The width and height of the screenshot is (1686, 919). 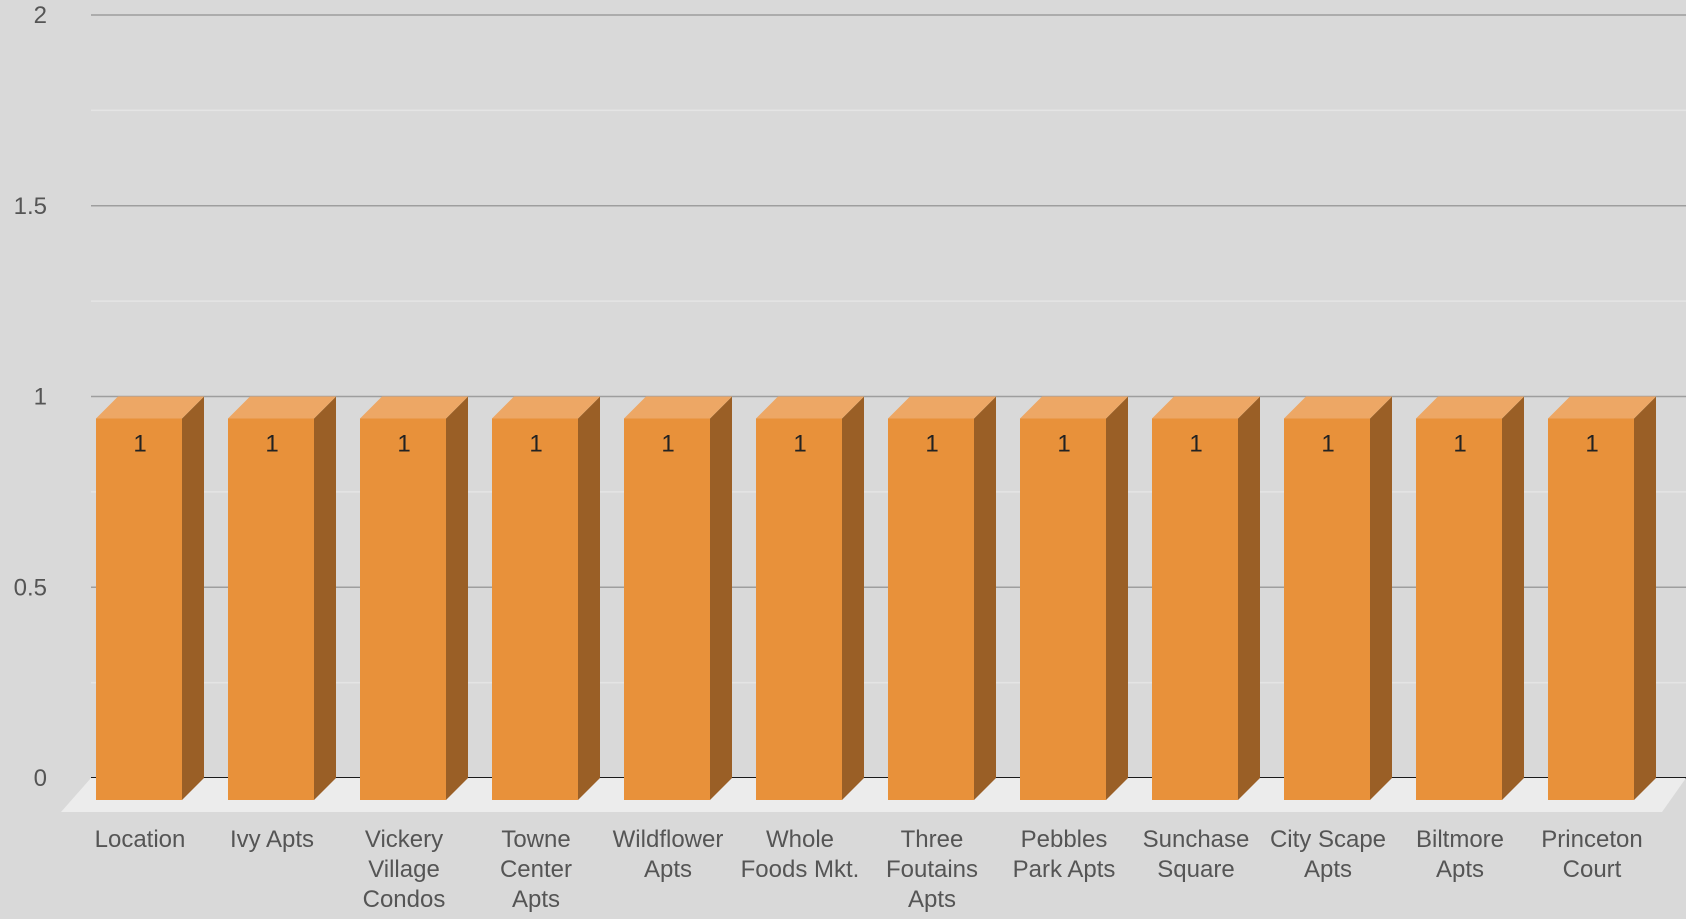 I want to click on x-tick-label-line: Village, so click(x=404, y=869).